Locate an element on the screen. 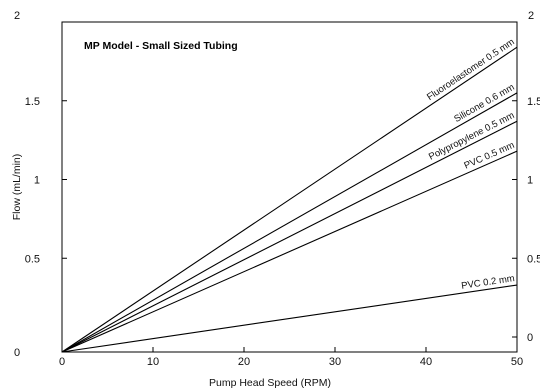 The height and width of the screenshot is (391, 540). y2-tick-label: 0 is located at coordinates (530, 338).